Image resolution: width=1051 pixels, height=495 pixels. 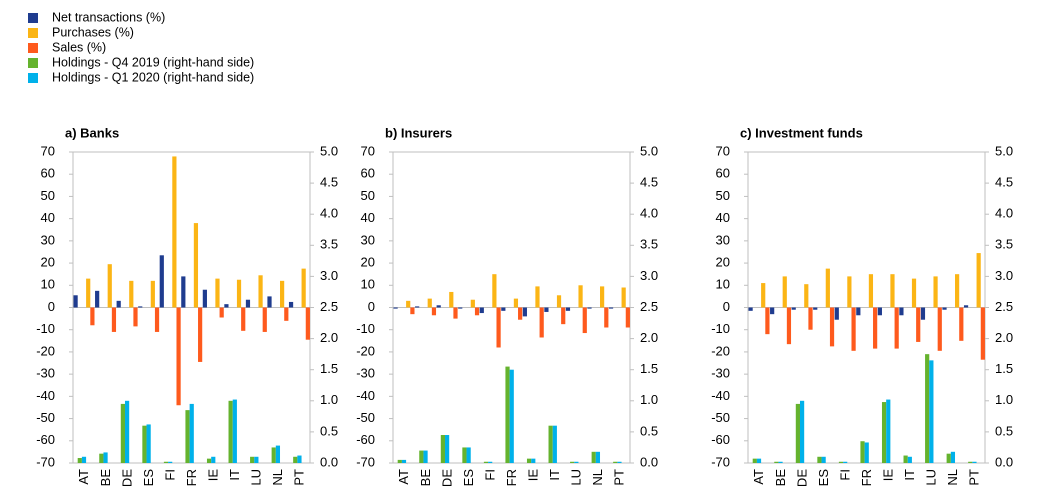 What do you see at coordinates (649, 306) in the screenshot?
I see `y2-tick-label: 2.5` at bounding box center [649, 306].